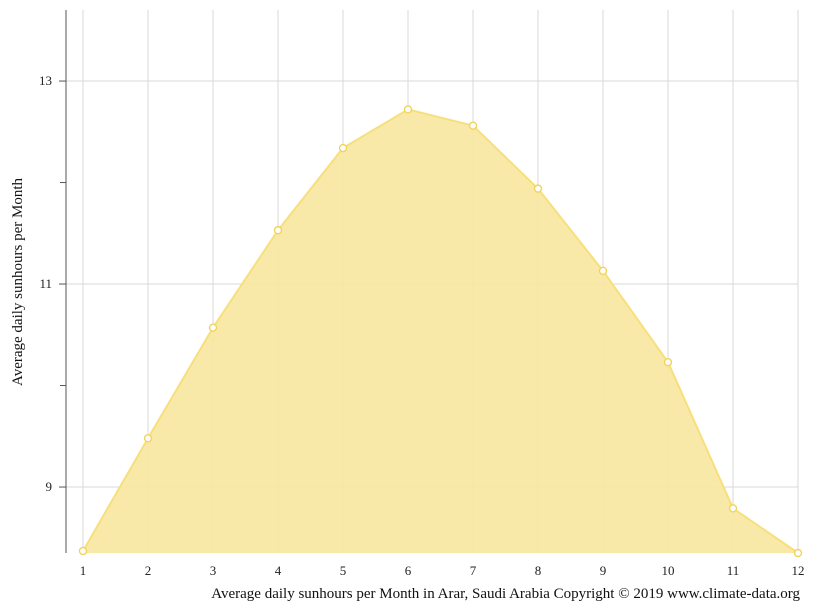 The width and height of the screenshot is (815, 611). I want to click on y-tick-label-9: 9, so click(49, 486).